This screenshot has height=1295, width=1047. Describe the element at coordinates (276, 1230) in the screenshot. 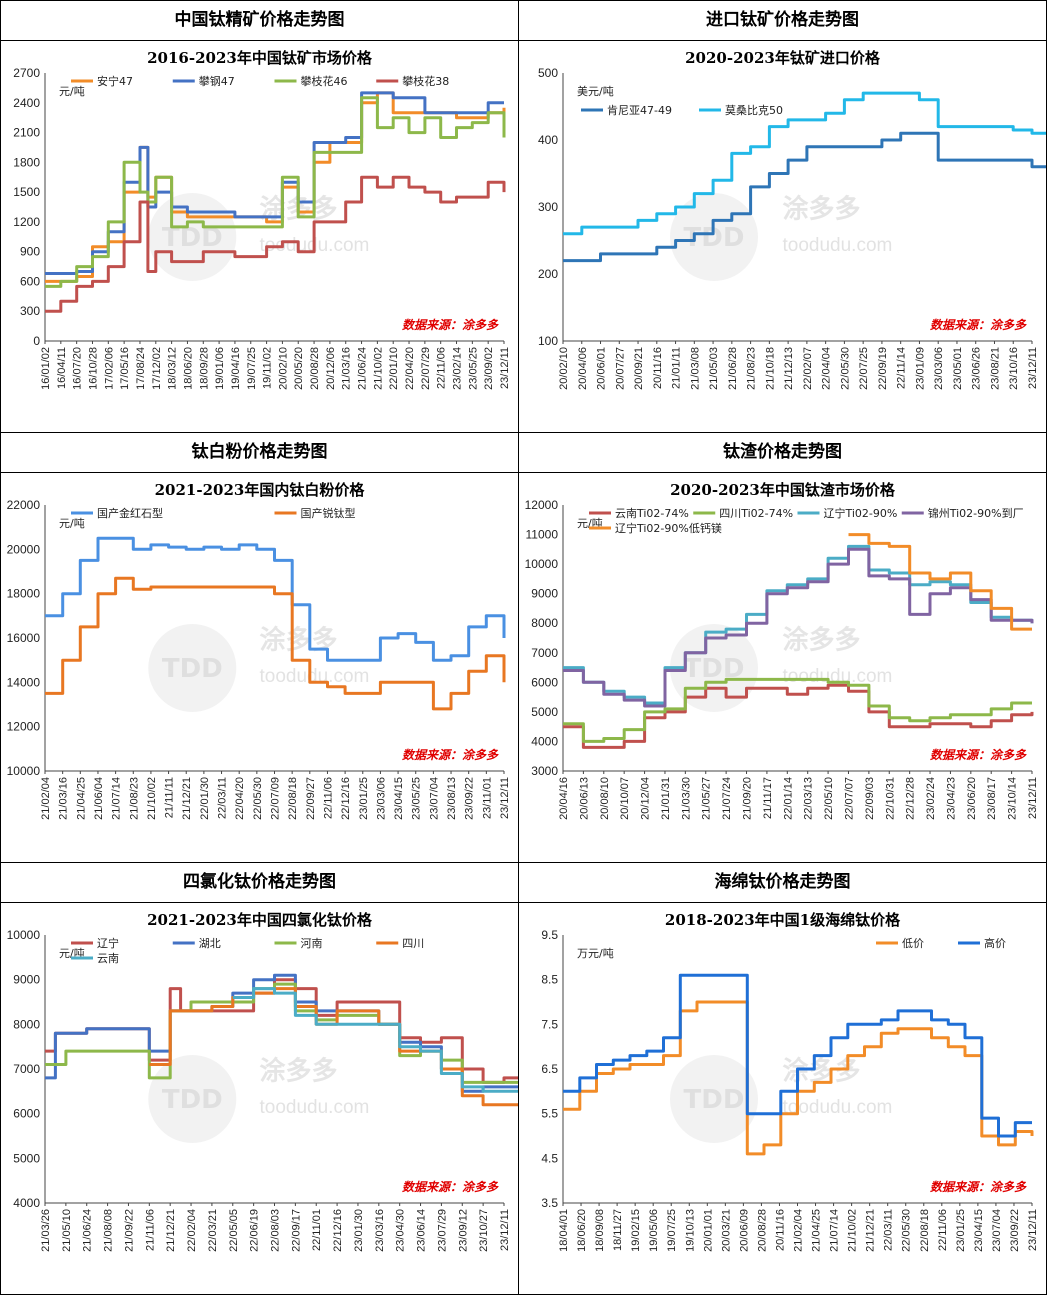

I see `x-tick-label: 22/08/03` at that location.